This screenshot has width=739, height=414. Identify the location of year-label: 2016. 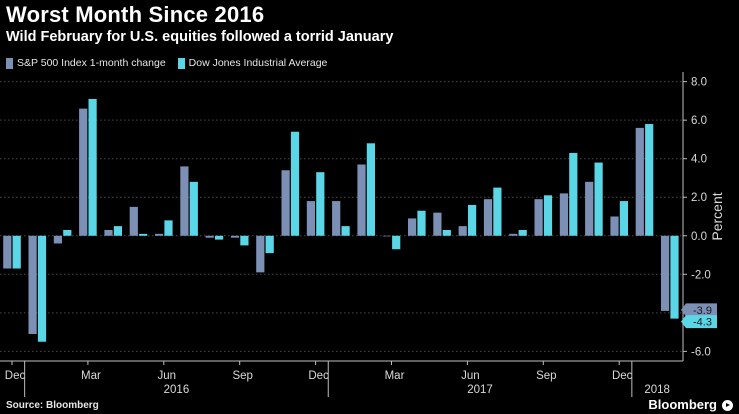
(177, 390).